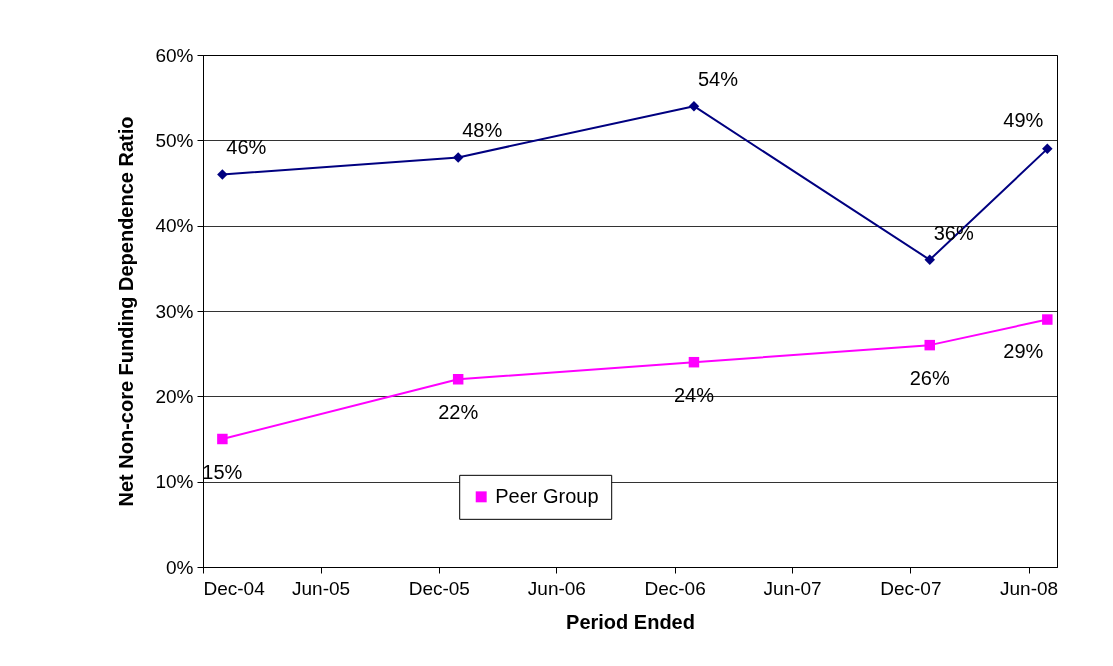  What do you see at coordinates (174, 140) in the screenshot?
I see `y-tick-label: 50%` at bounding box center [174, 140].